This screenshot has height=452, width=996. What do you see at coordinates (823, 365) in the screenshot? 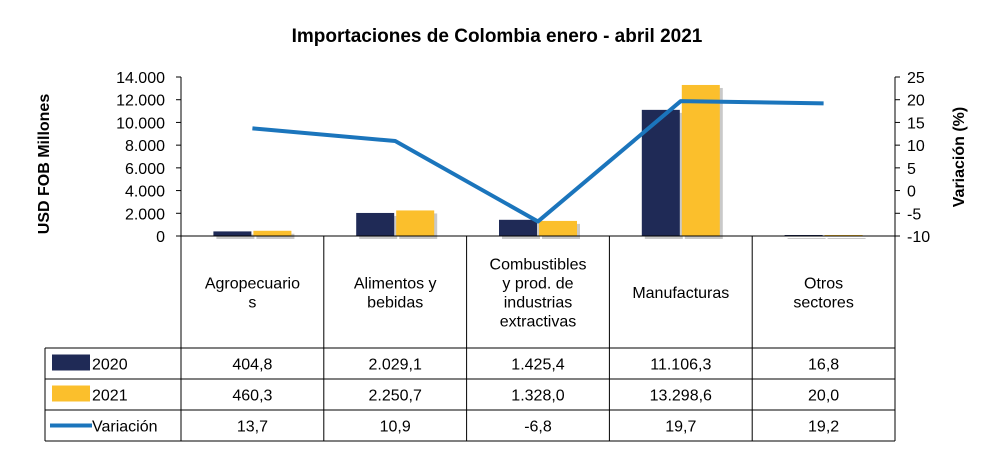
I see `data-label: 16,8` at bounding box center [823, 365].